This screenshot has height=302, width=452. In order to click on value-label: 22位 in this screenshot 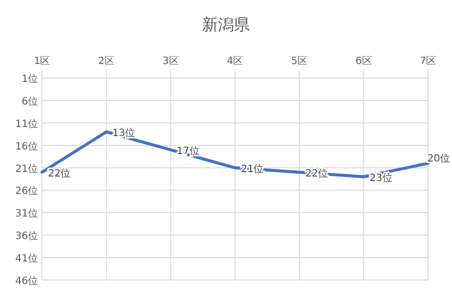, I will do `click(59, 174)`.